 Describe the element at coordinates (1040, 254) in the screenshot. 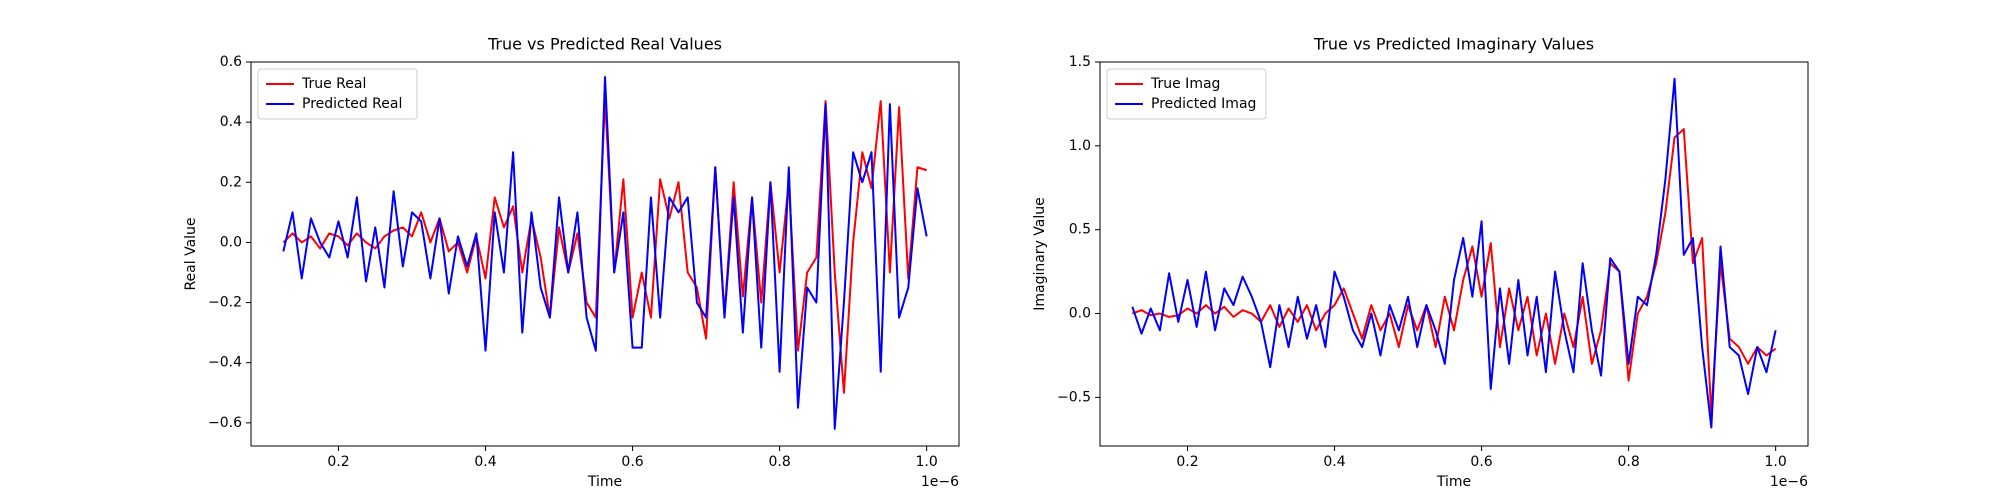

I see `y-axis-label: Imaginary Value` at that location.